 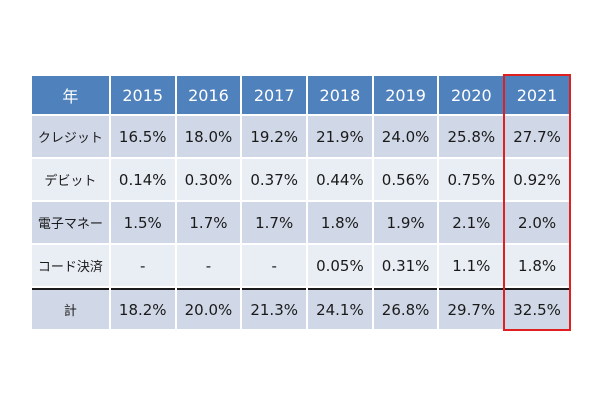 What do you see at coordinates (405, 137) in the screenshot?
I see `value-cell: 24.0%` at bounding box center [405, 137].